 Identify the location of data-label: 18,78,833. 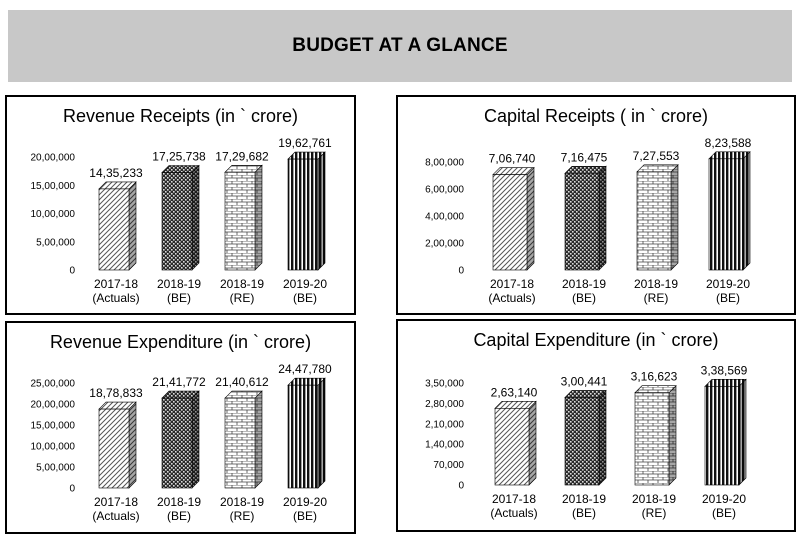
(116, 393).